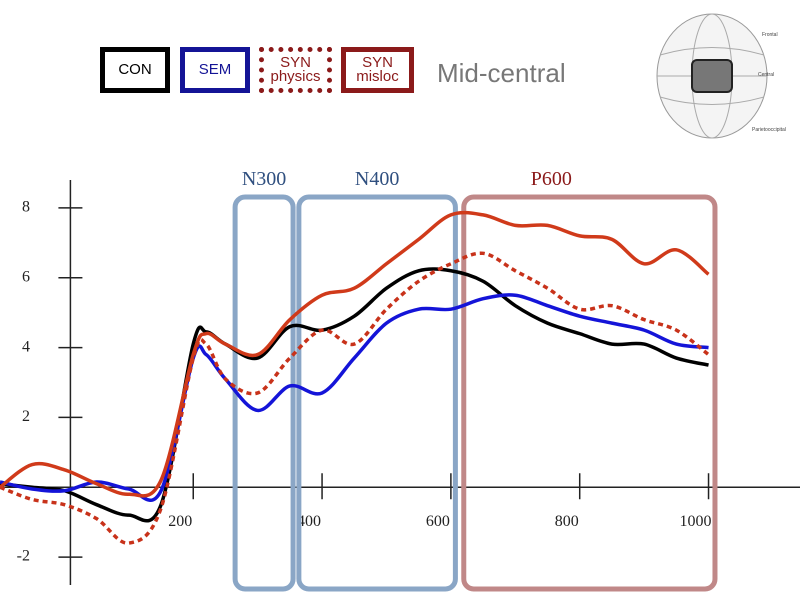 The width and height of the screenshot is (800, 597). Describe the element at coordinates (377, 70) in the screenshot. I see `legend-entry: SYN misloc` at that location.